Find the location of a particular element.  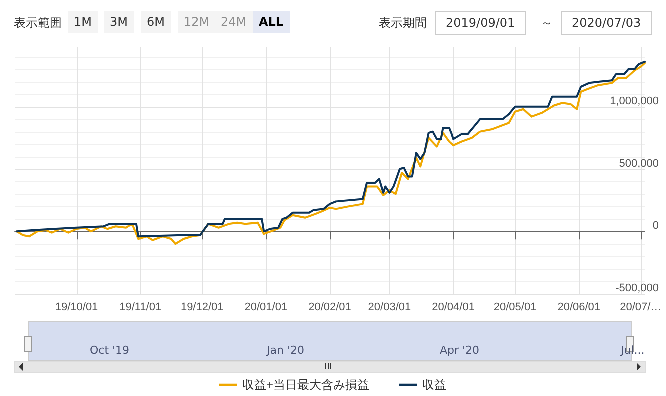

text: 表示期間 is located at coordinates (403, 23).